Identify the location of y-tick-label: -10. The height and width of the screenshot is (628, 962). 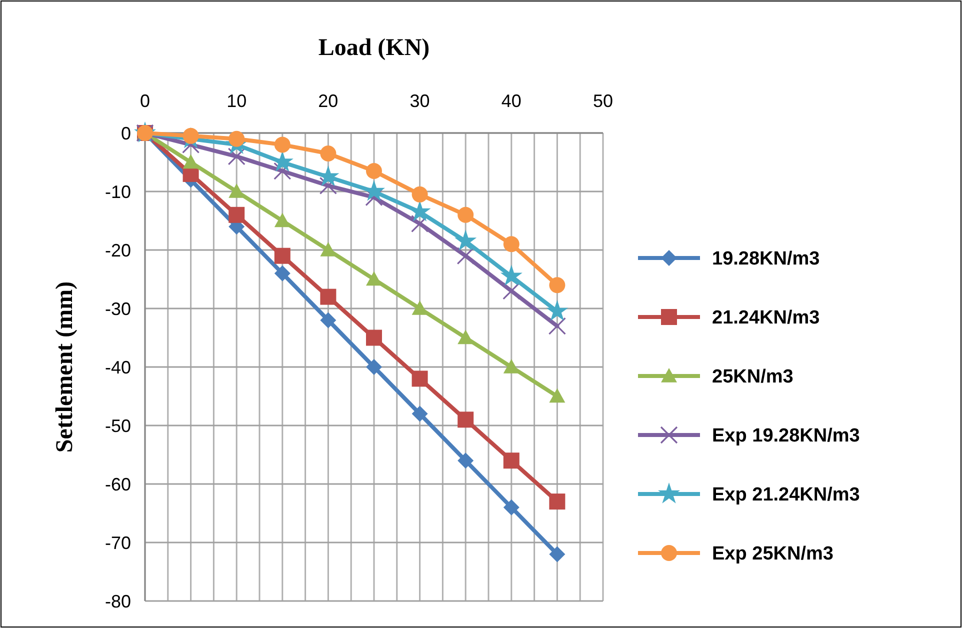
(117, 192).